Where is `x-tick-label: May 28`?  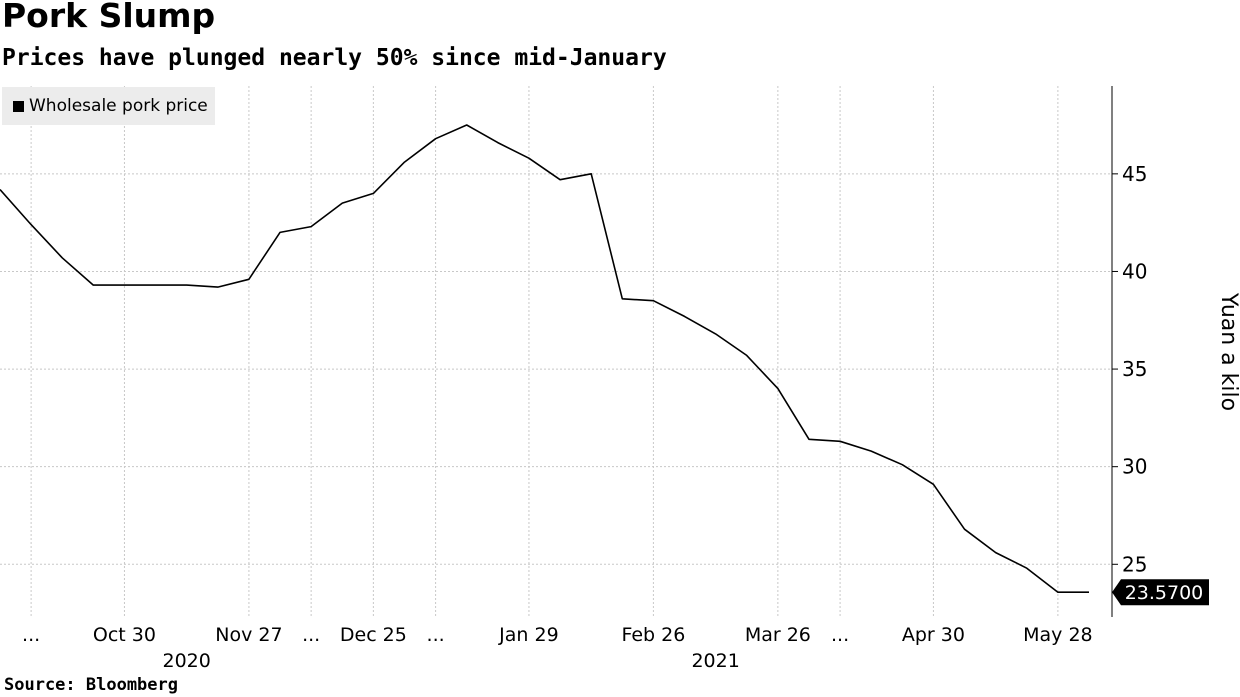 x-tick-label: May 28 is located at coordinates (1058, 635).